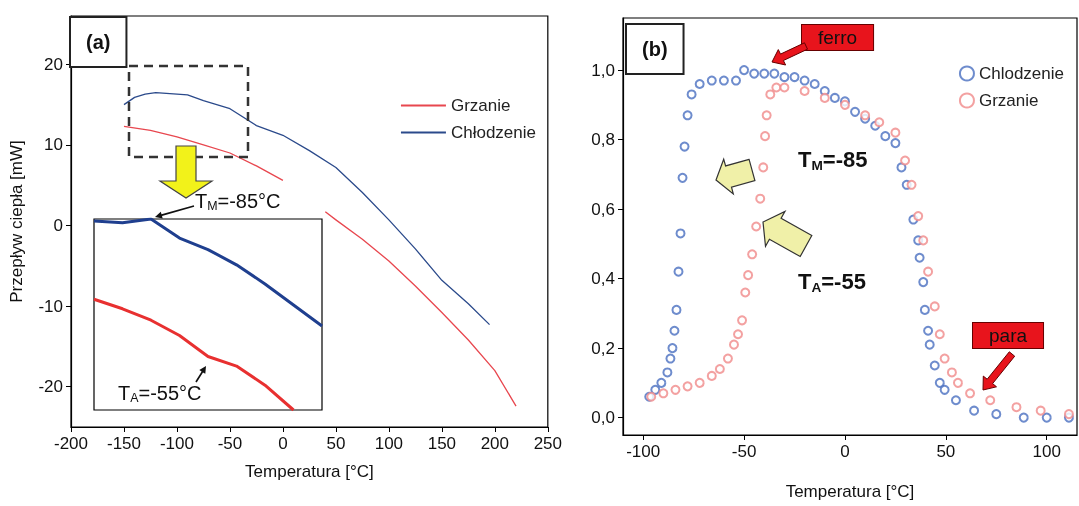 The image size is (1079, 506). Describe the element at coordinates (838, 37) in the screenshot. I see `annotation: ferro` at that location.